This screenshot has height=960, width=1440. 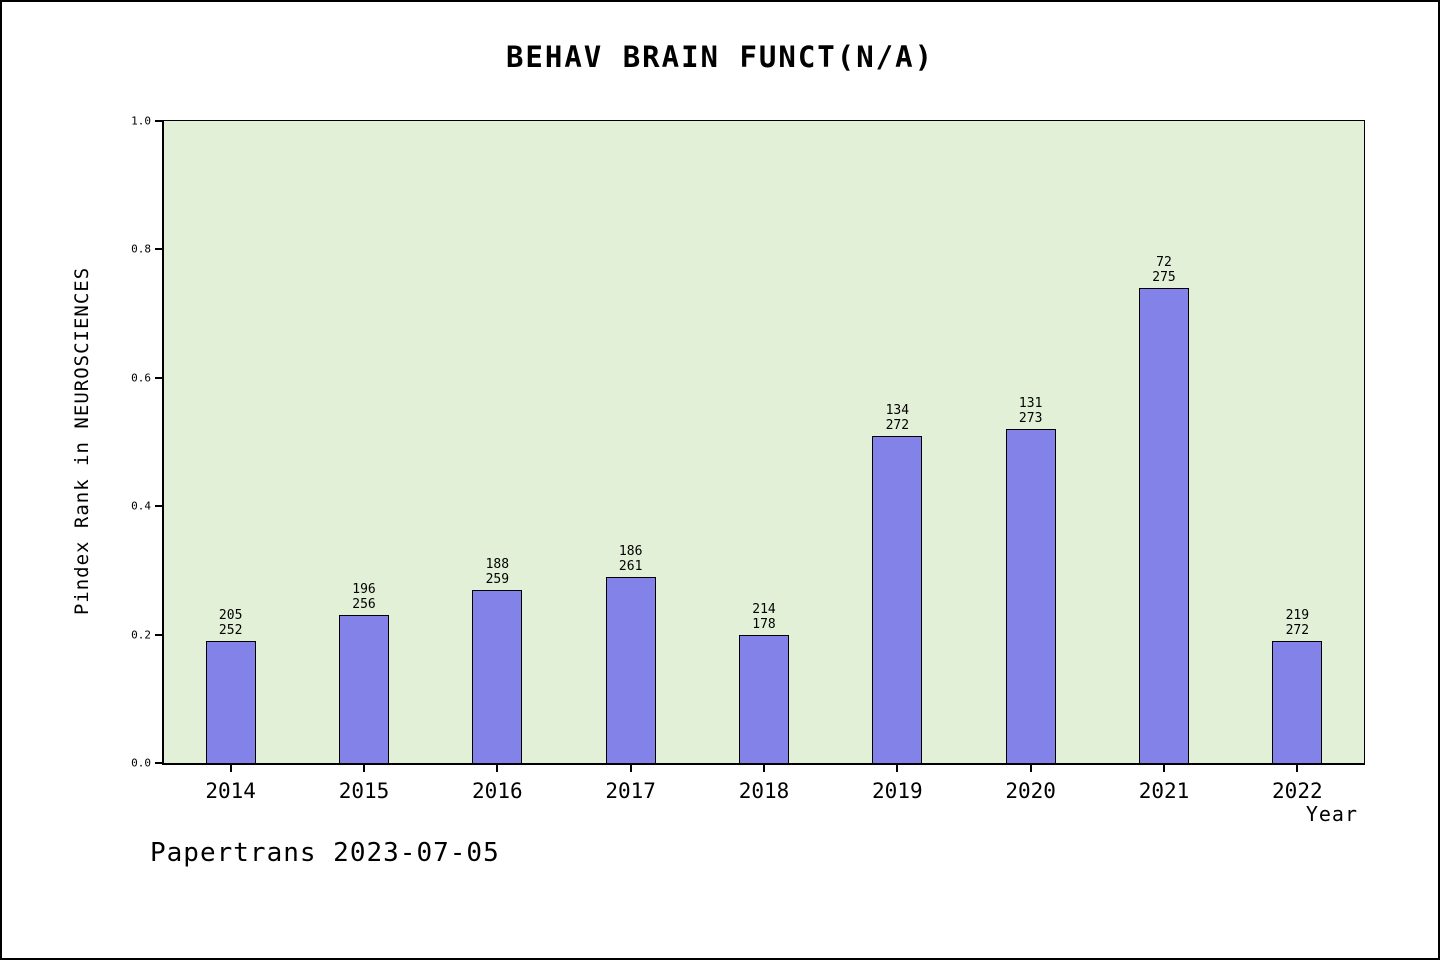 I want to click on x-axis-label: Year, so click(x=1331, y=814).